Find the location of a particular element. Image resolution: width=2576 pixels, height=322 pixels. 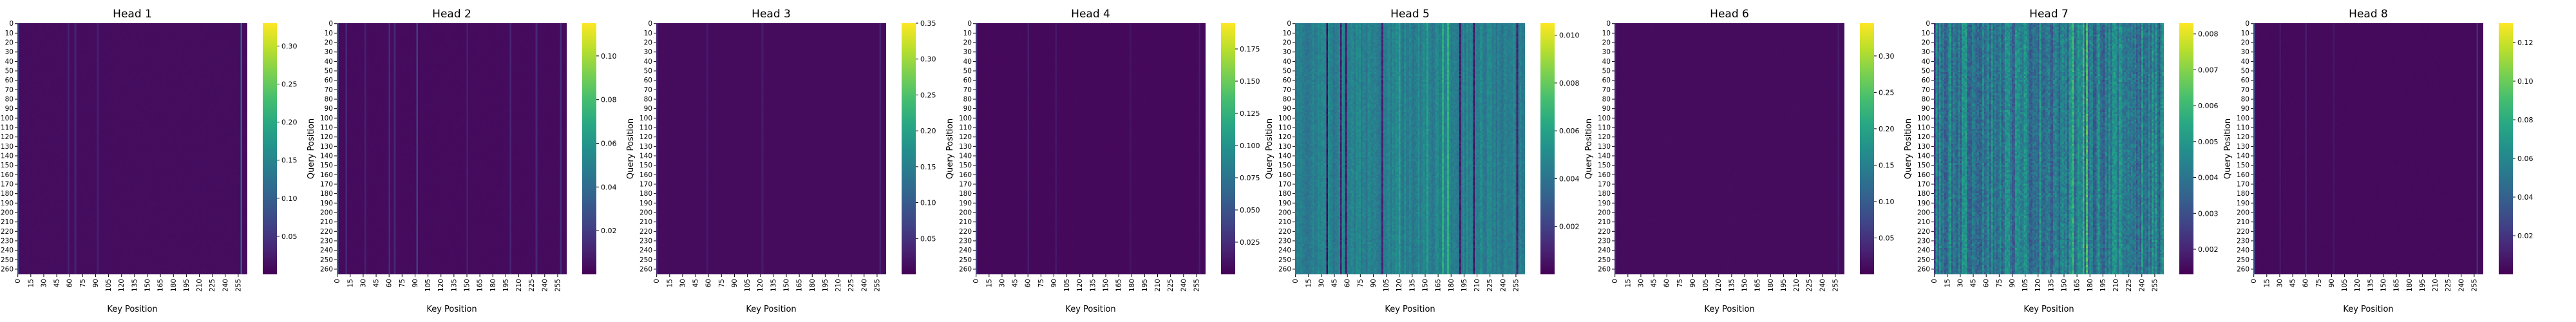

y-tick-label: 0 is located at coordinates (1928, 24).